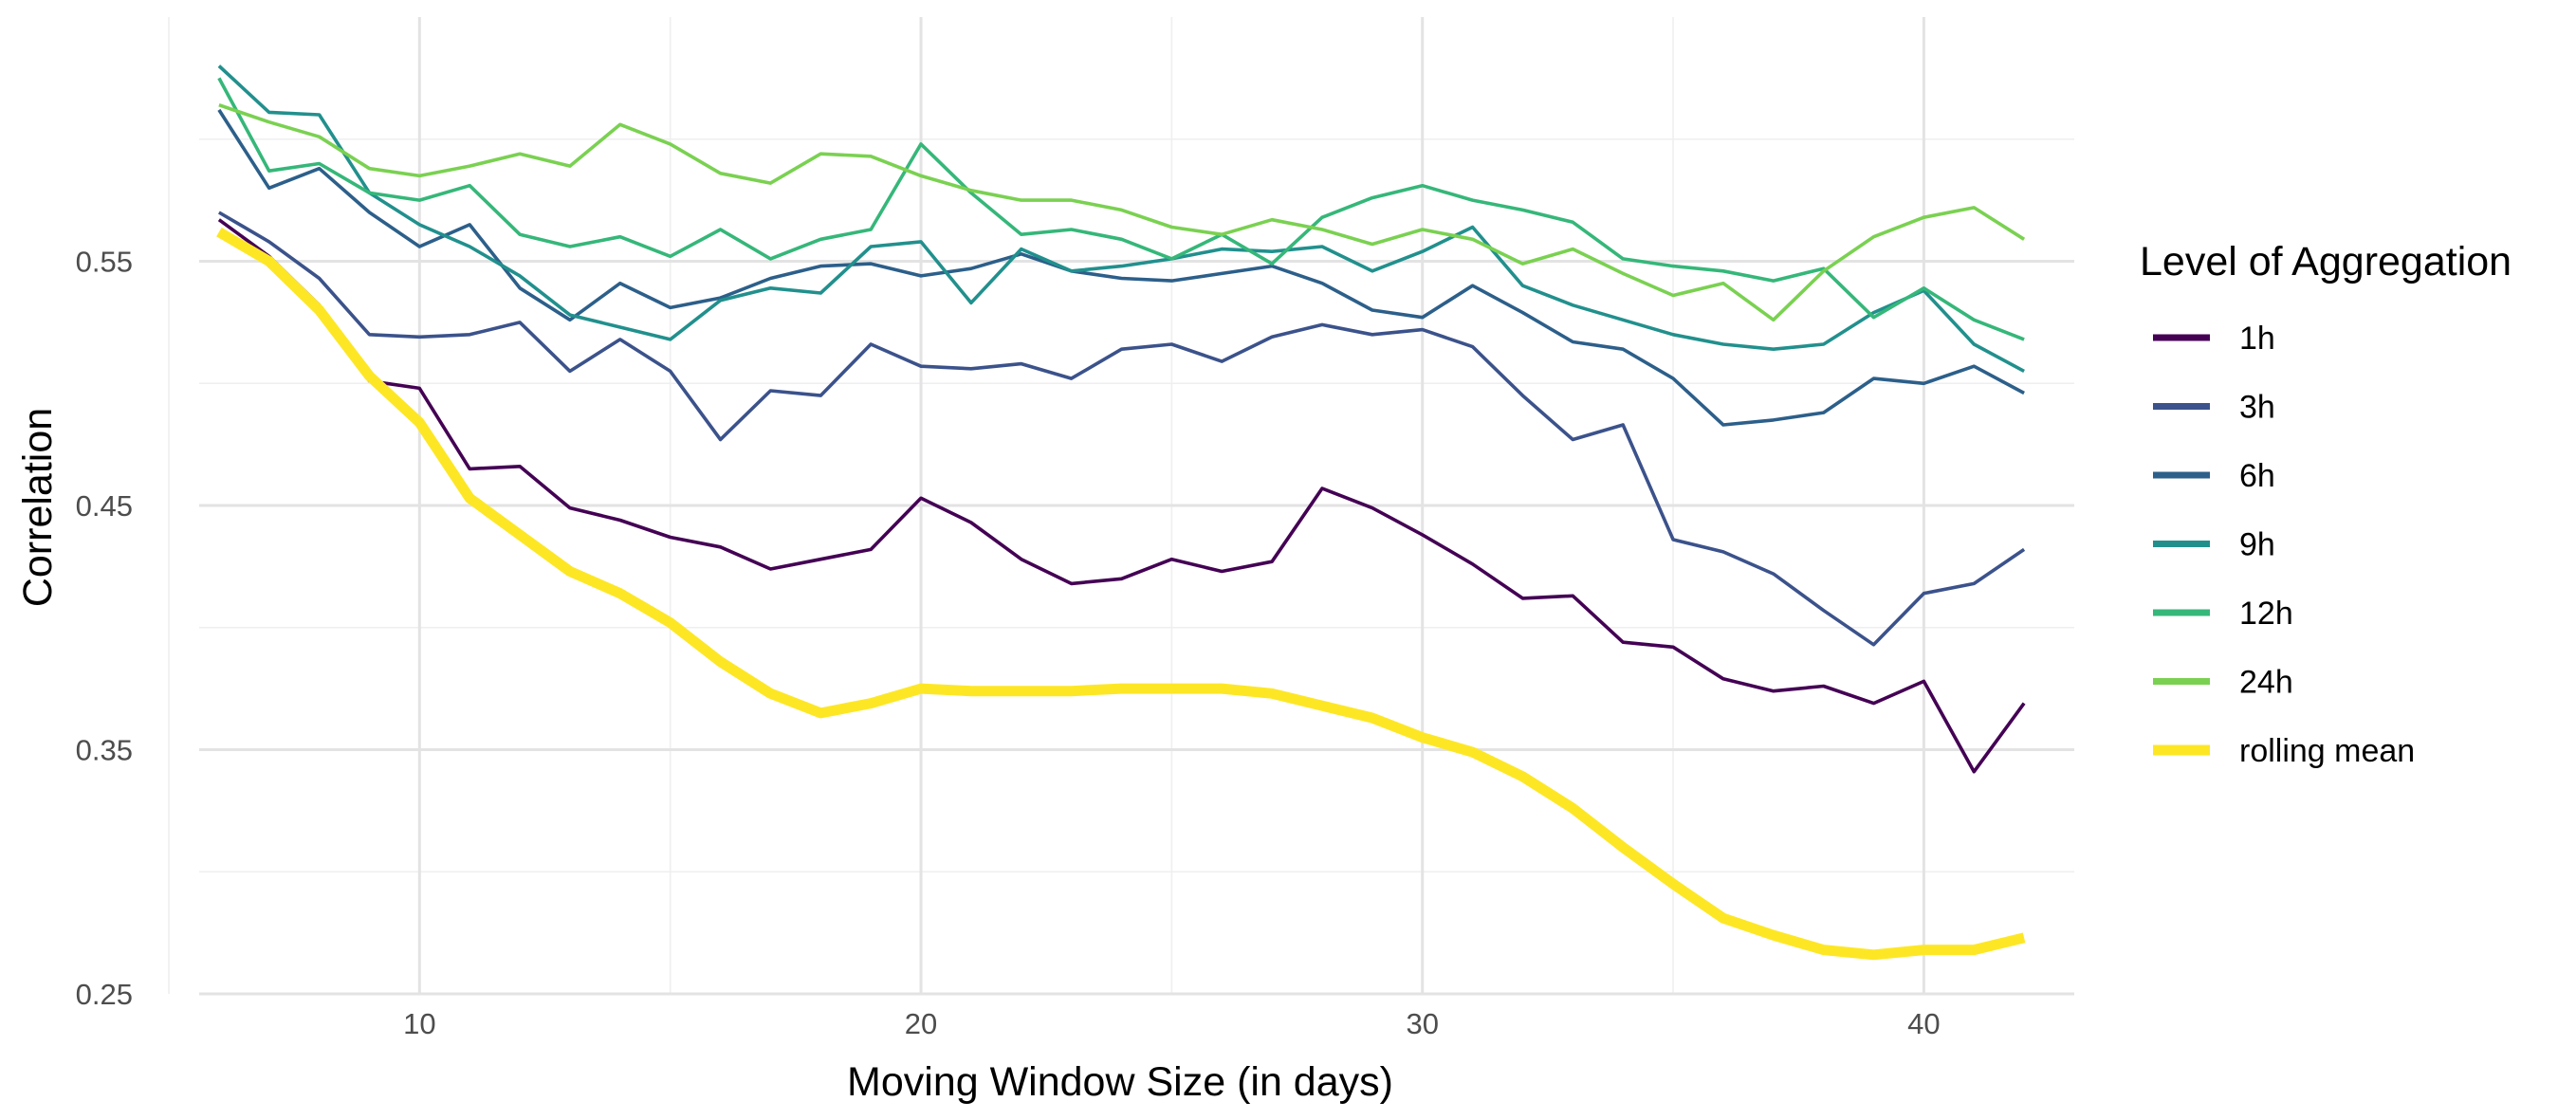  What do you see at coordinates (2327, 751) in the screenshot?
I see `legend-label-rolling-mean: rolling mean` at bounding box center [2327, 751].